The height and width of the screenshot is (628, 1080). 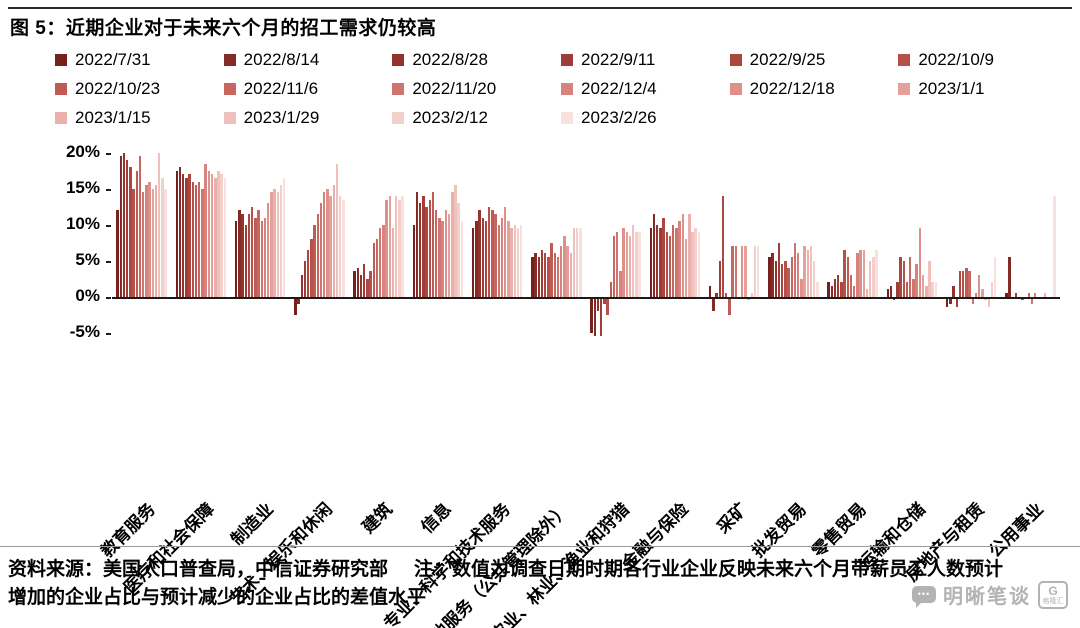 I want to click on y-tick-label: 5%, so click(x=87, y=259).